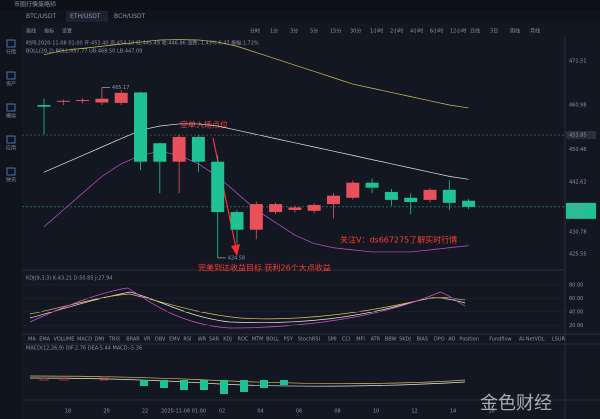  I want to click on timeframe: 日线, so click(475, 31).